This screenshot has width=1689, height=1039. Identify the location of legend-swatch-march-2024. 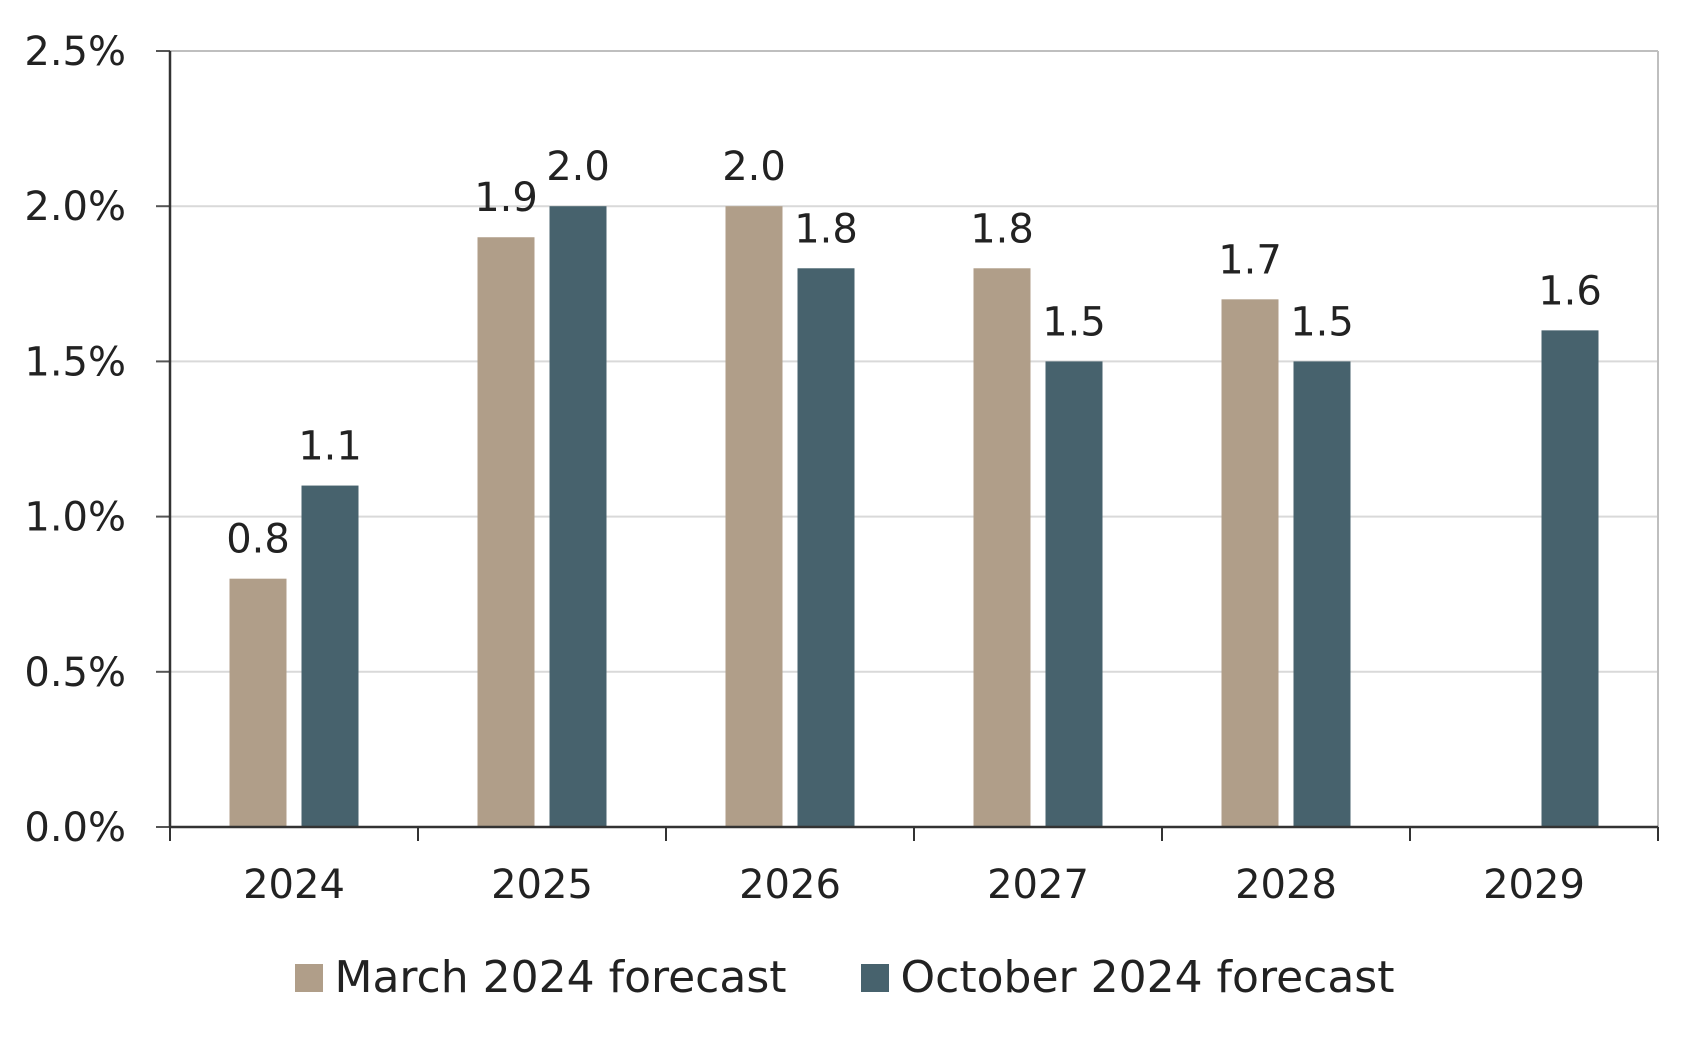
(308, 977).